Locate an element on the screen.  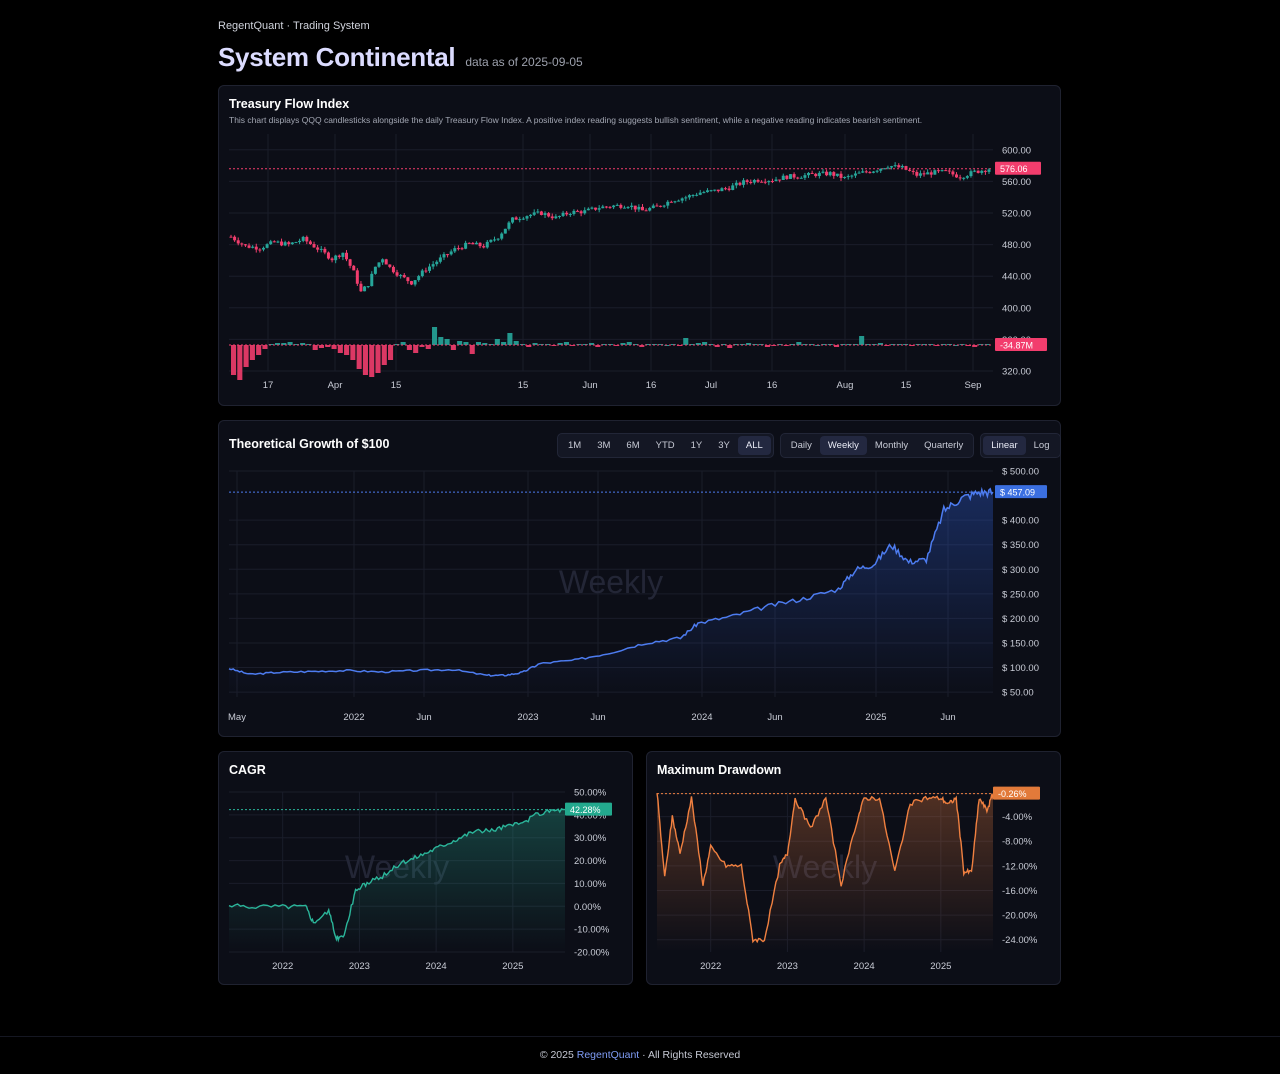
range-all-button: ALL is located at coordinates (754, 445).